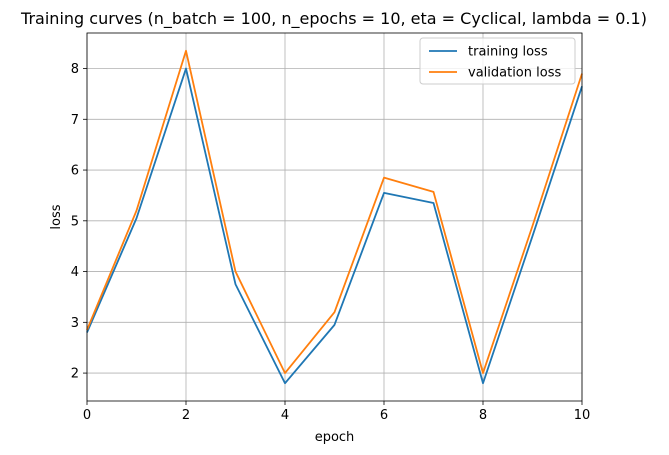 Image resolution: width=669 pixels, height=455 pixels. I want to click on x-tick-label: 2, so click(186, 415).